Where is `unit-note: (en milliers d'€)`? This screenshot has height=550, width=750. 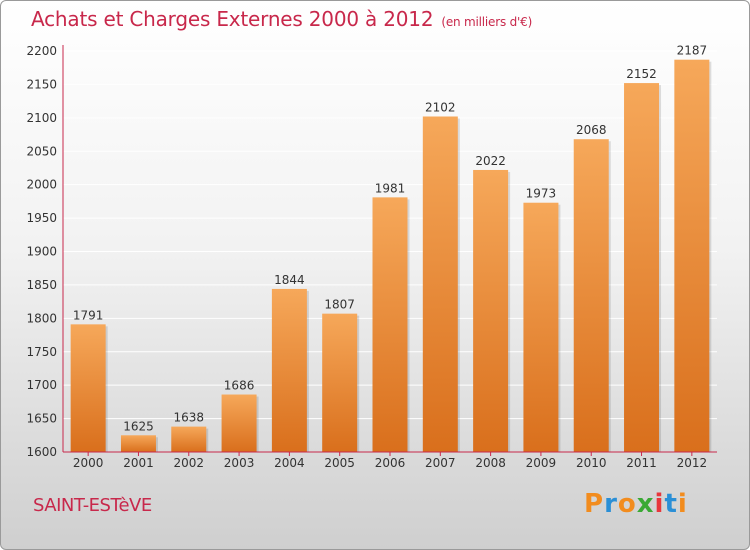
unit-note: (en milliers d'€) is located at coordinates (487, 22).